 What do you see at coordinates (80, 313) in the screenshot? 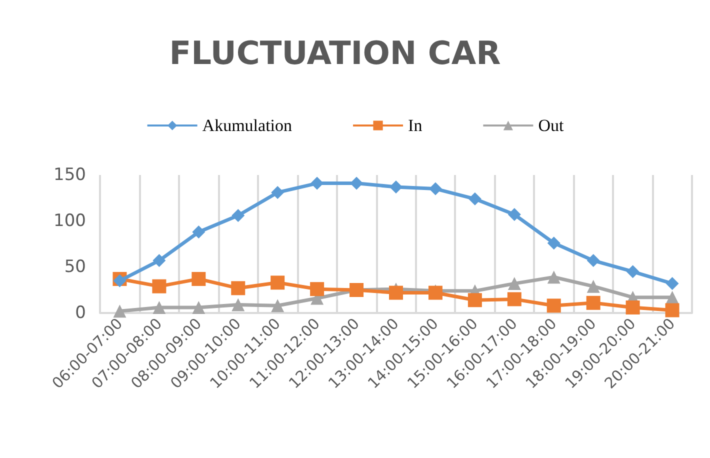
I see `y-tick-label: 0` at bounding box center [80, 313].